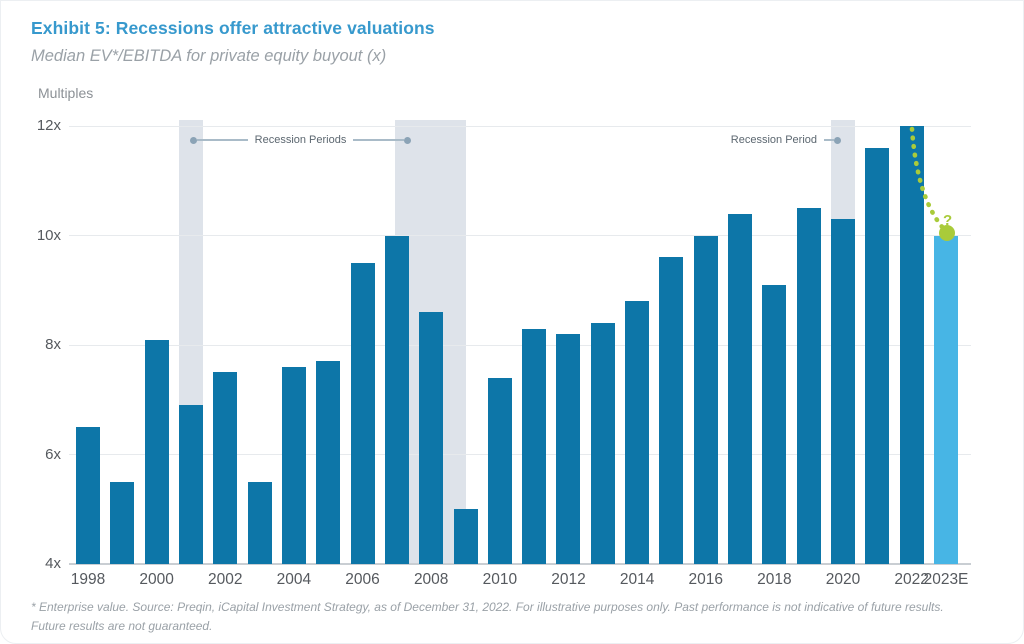 This screenshot has width=1024, height=644. I want to click on bar-1998, so click(88, 495).